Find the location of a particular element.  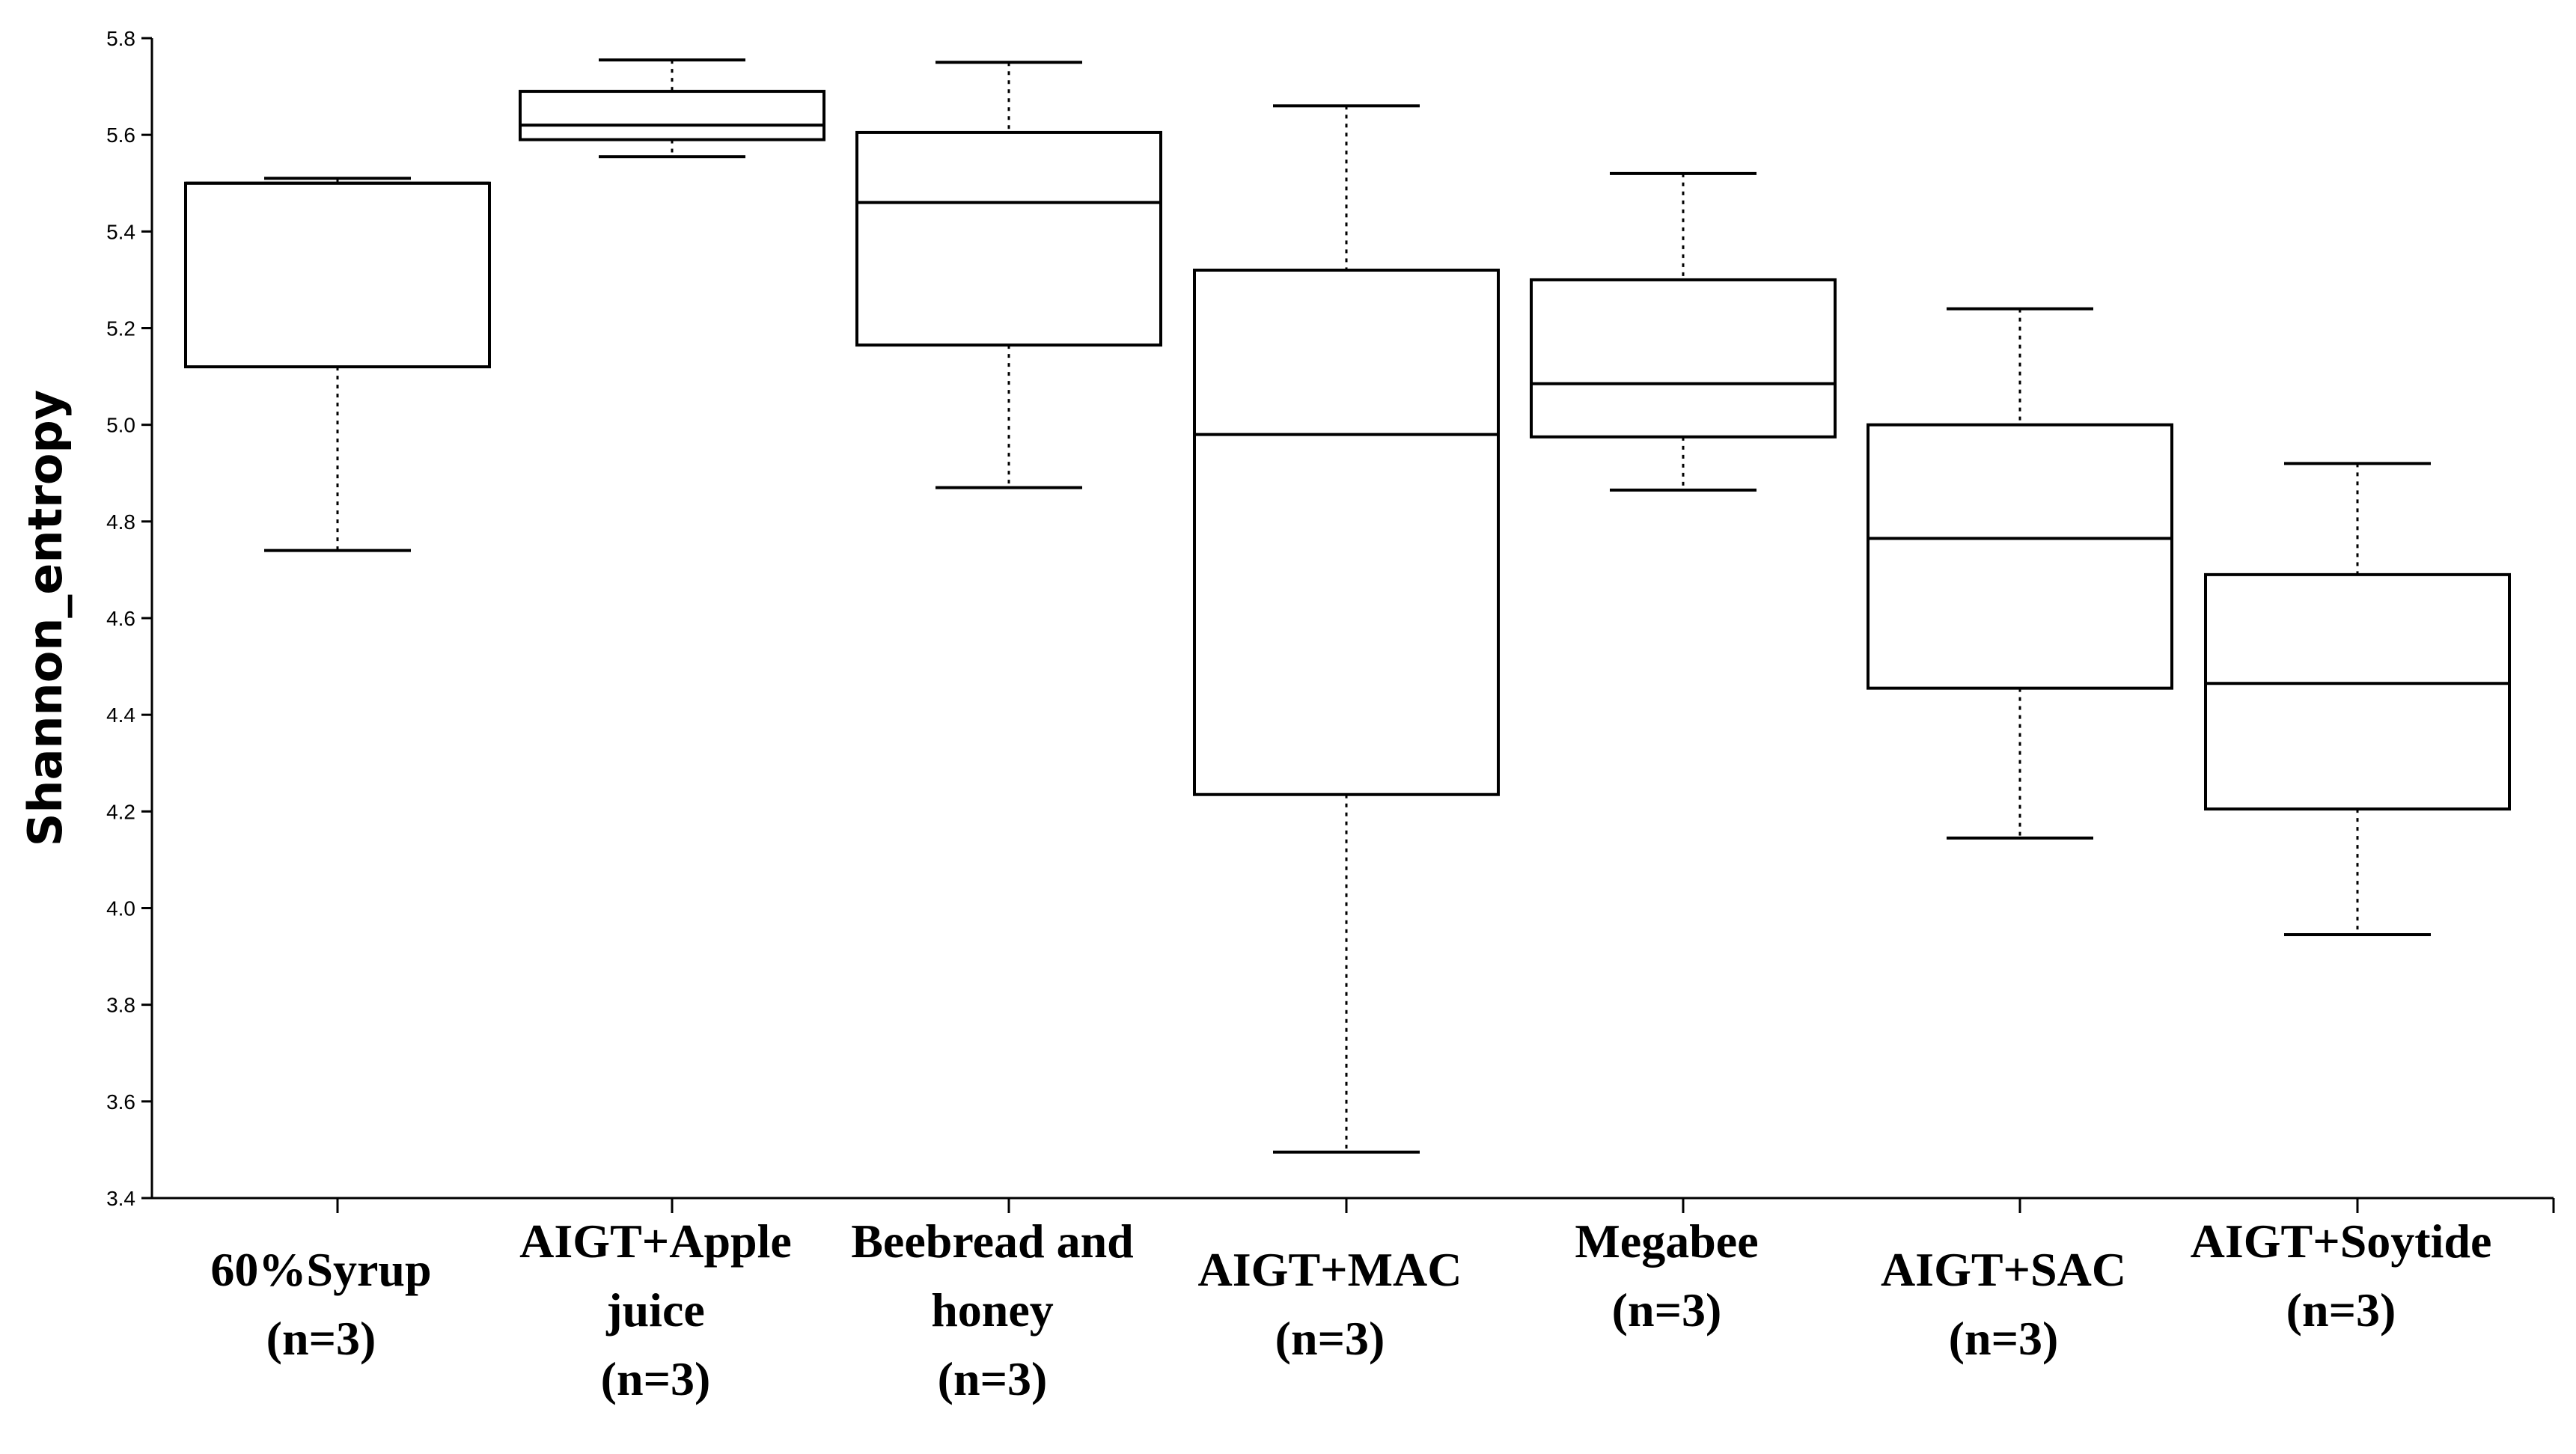

x-category-label: AIGT+SAC is located at coordinates (2003, 1269).